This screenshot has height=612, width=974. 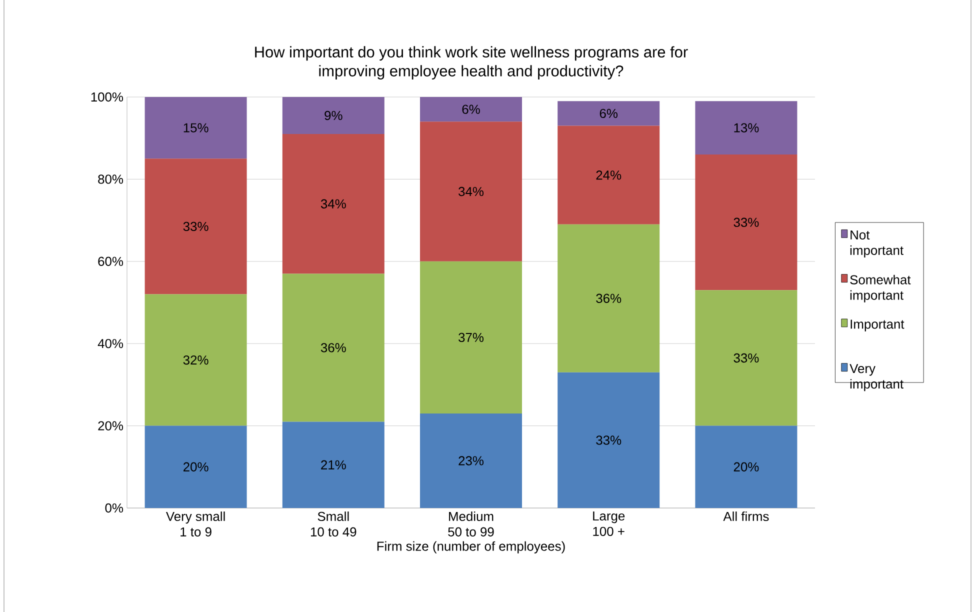 I want to click on legend-label: Somewhat important, so click(x=880, y=288).